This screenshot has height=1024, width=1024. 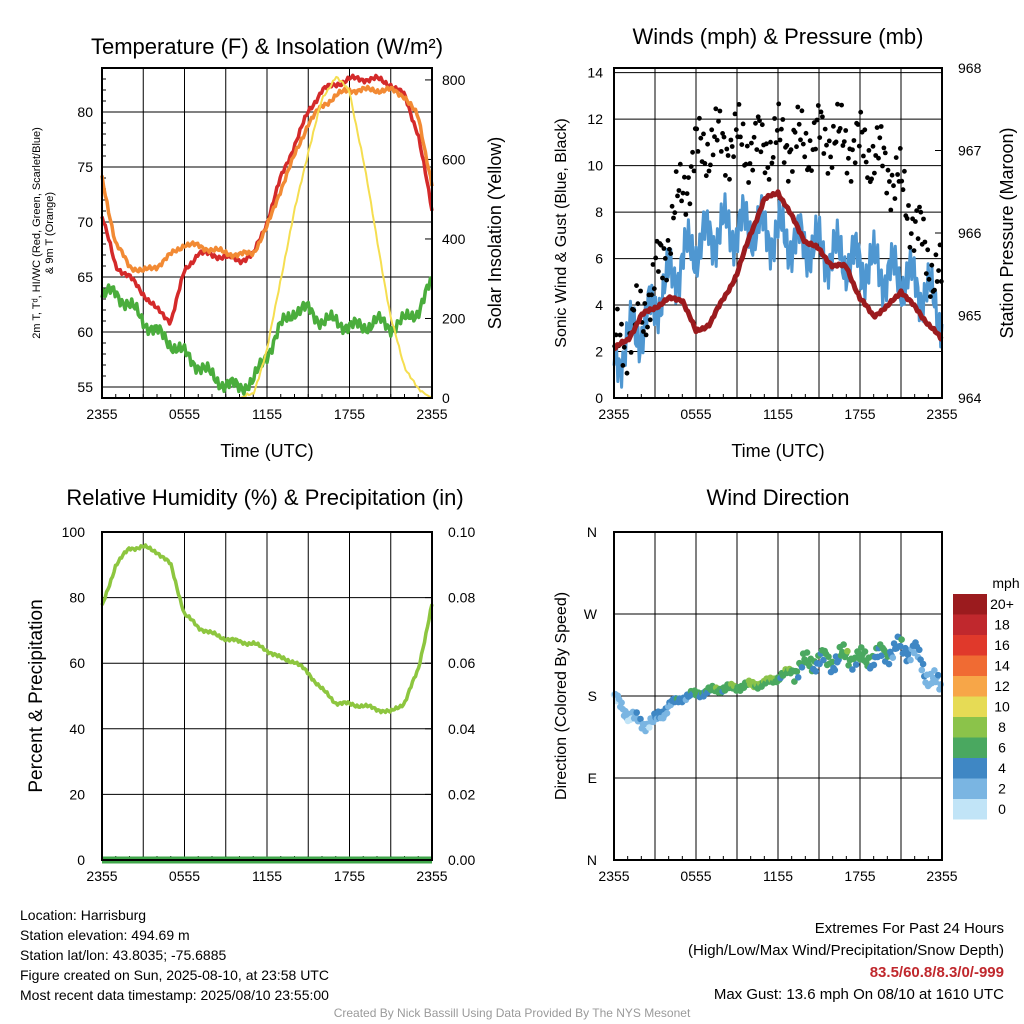 What do you see at coordinates (1002, 625) in the screenshot?
I see `legend-label: 18` at bounding box center [1002, 625].